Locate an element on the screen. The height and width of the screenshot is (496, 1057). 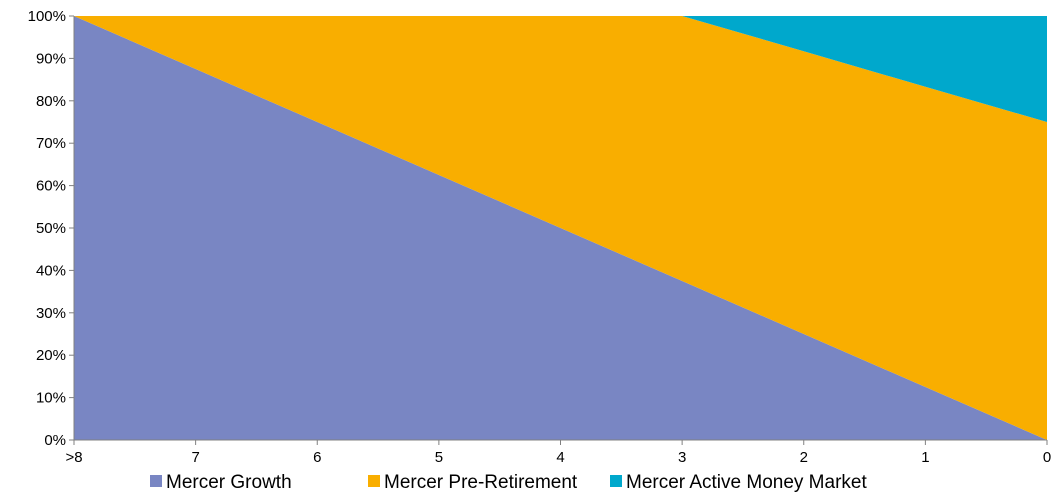
y-tick-label: 70% is located at coordinates (51, 143).